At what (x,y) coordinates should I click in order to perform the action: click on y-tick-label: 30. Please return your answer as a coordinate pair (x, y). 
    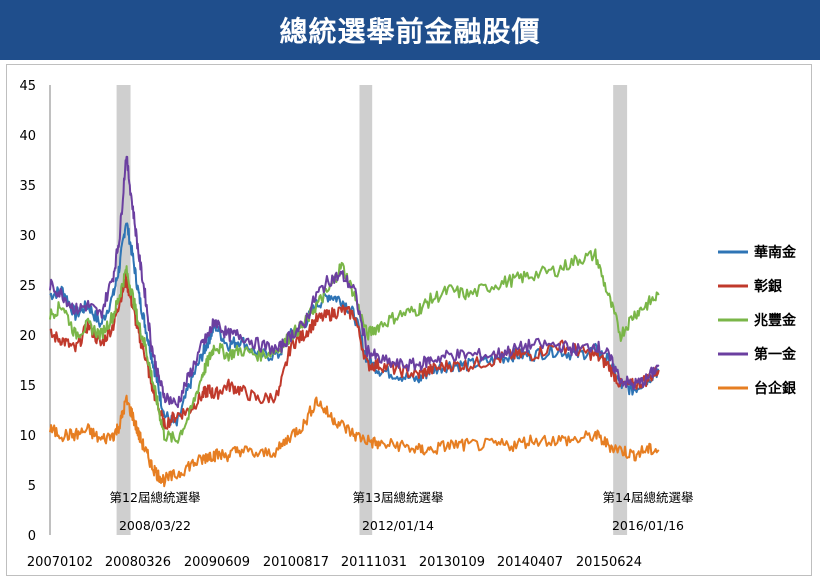
    Looking at the image, I should click on (27, 236).